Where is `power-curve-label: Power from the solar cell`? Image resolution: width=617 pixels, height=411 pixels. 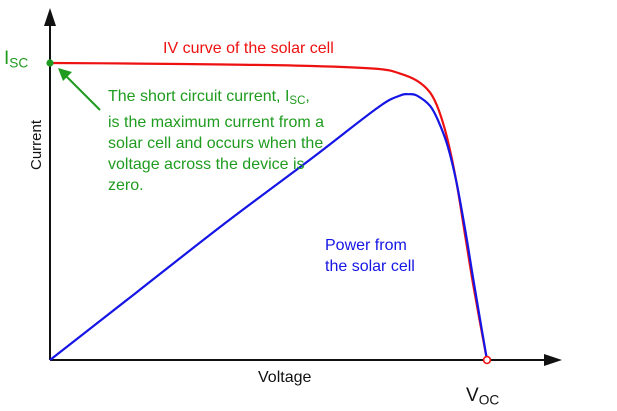 power-curve-label: Power from the solar cell is located at coordinates (370, 256).